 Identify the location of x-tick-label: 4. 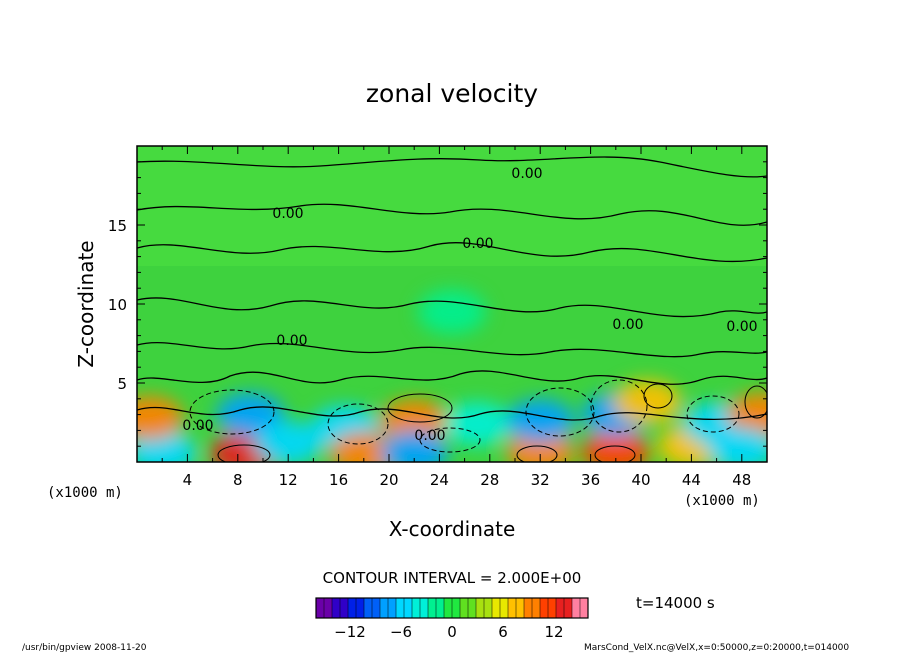
(188, 480).